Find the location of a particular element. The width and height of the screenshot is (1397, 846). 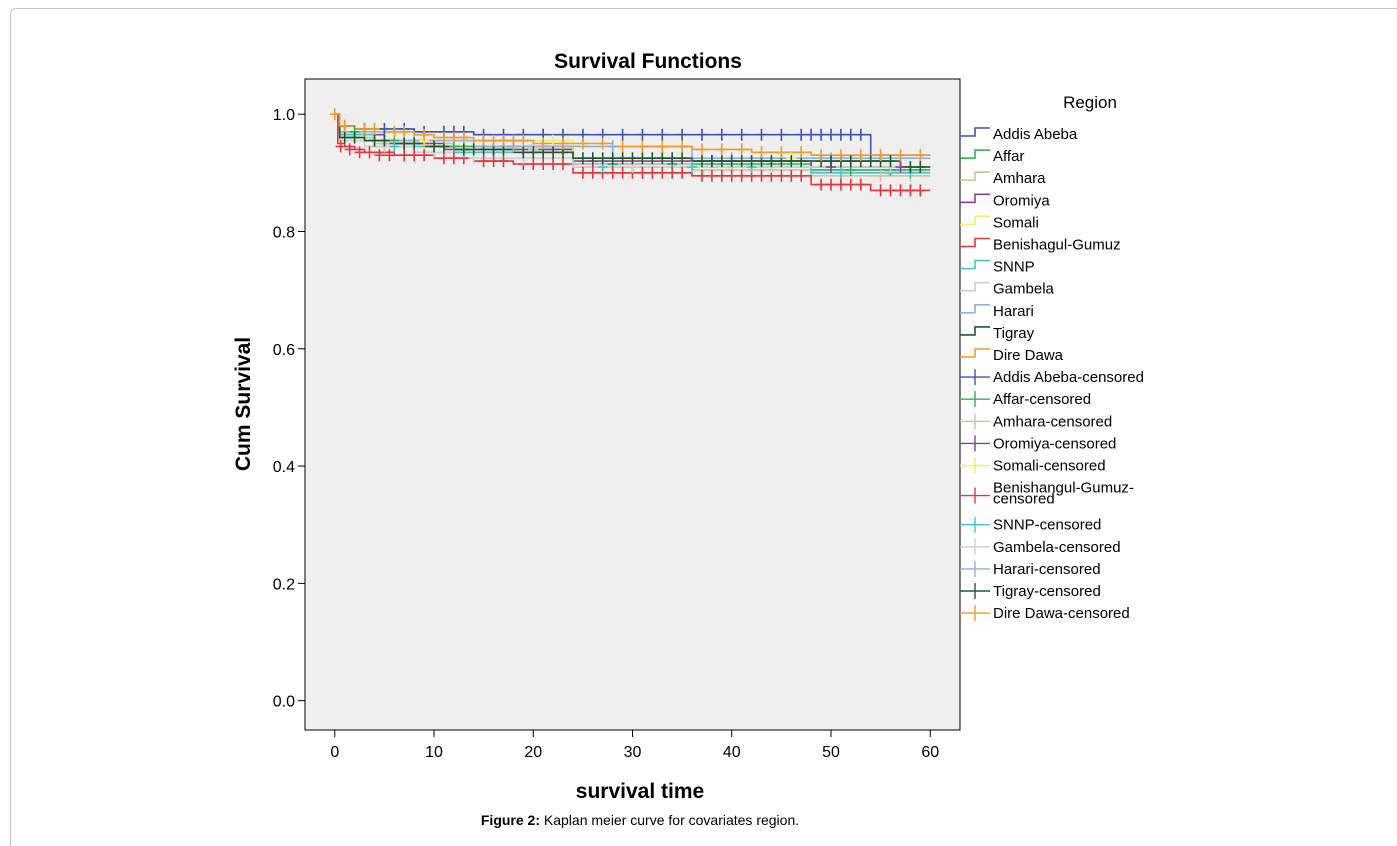

y-tick-label: 0.8 is located at coordinates (284, 232).